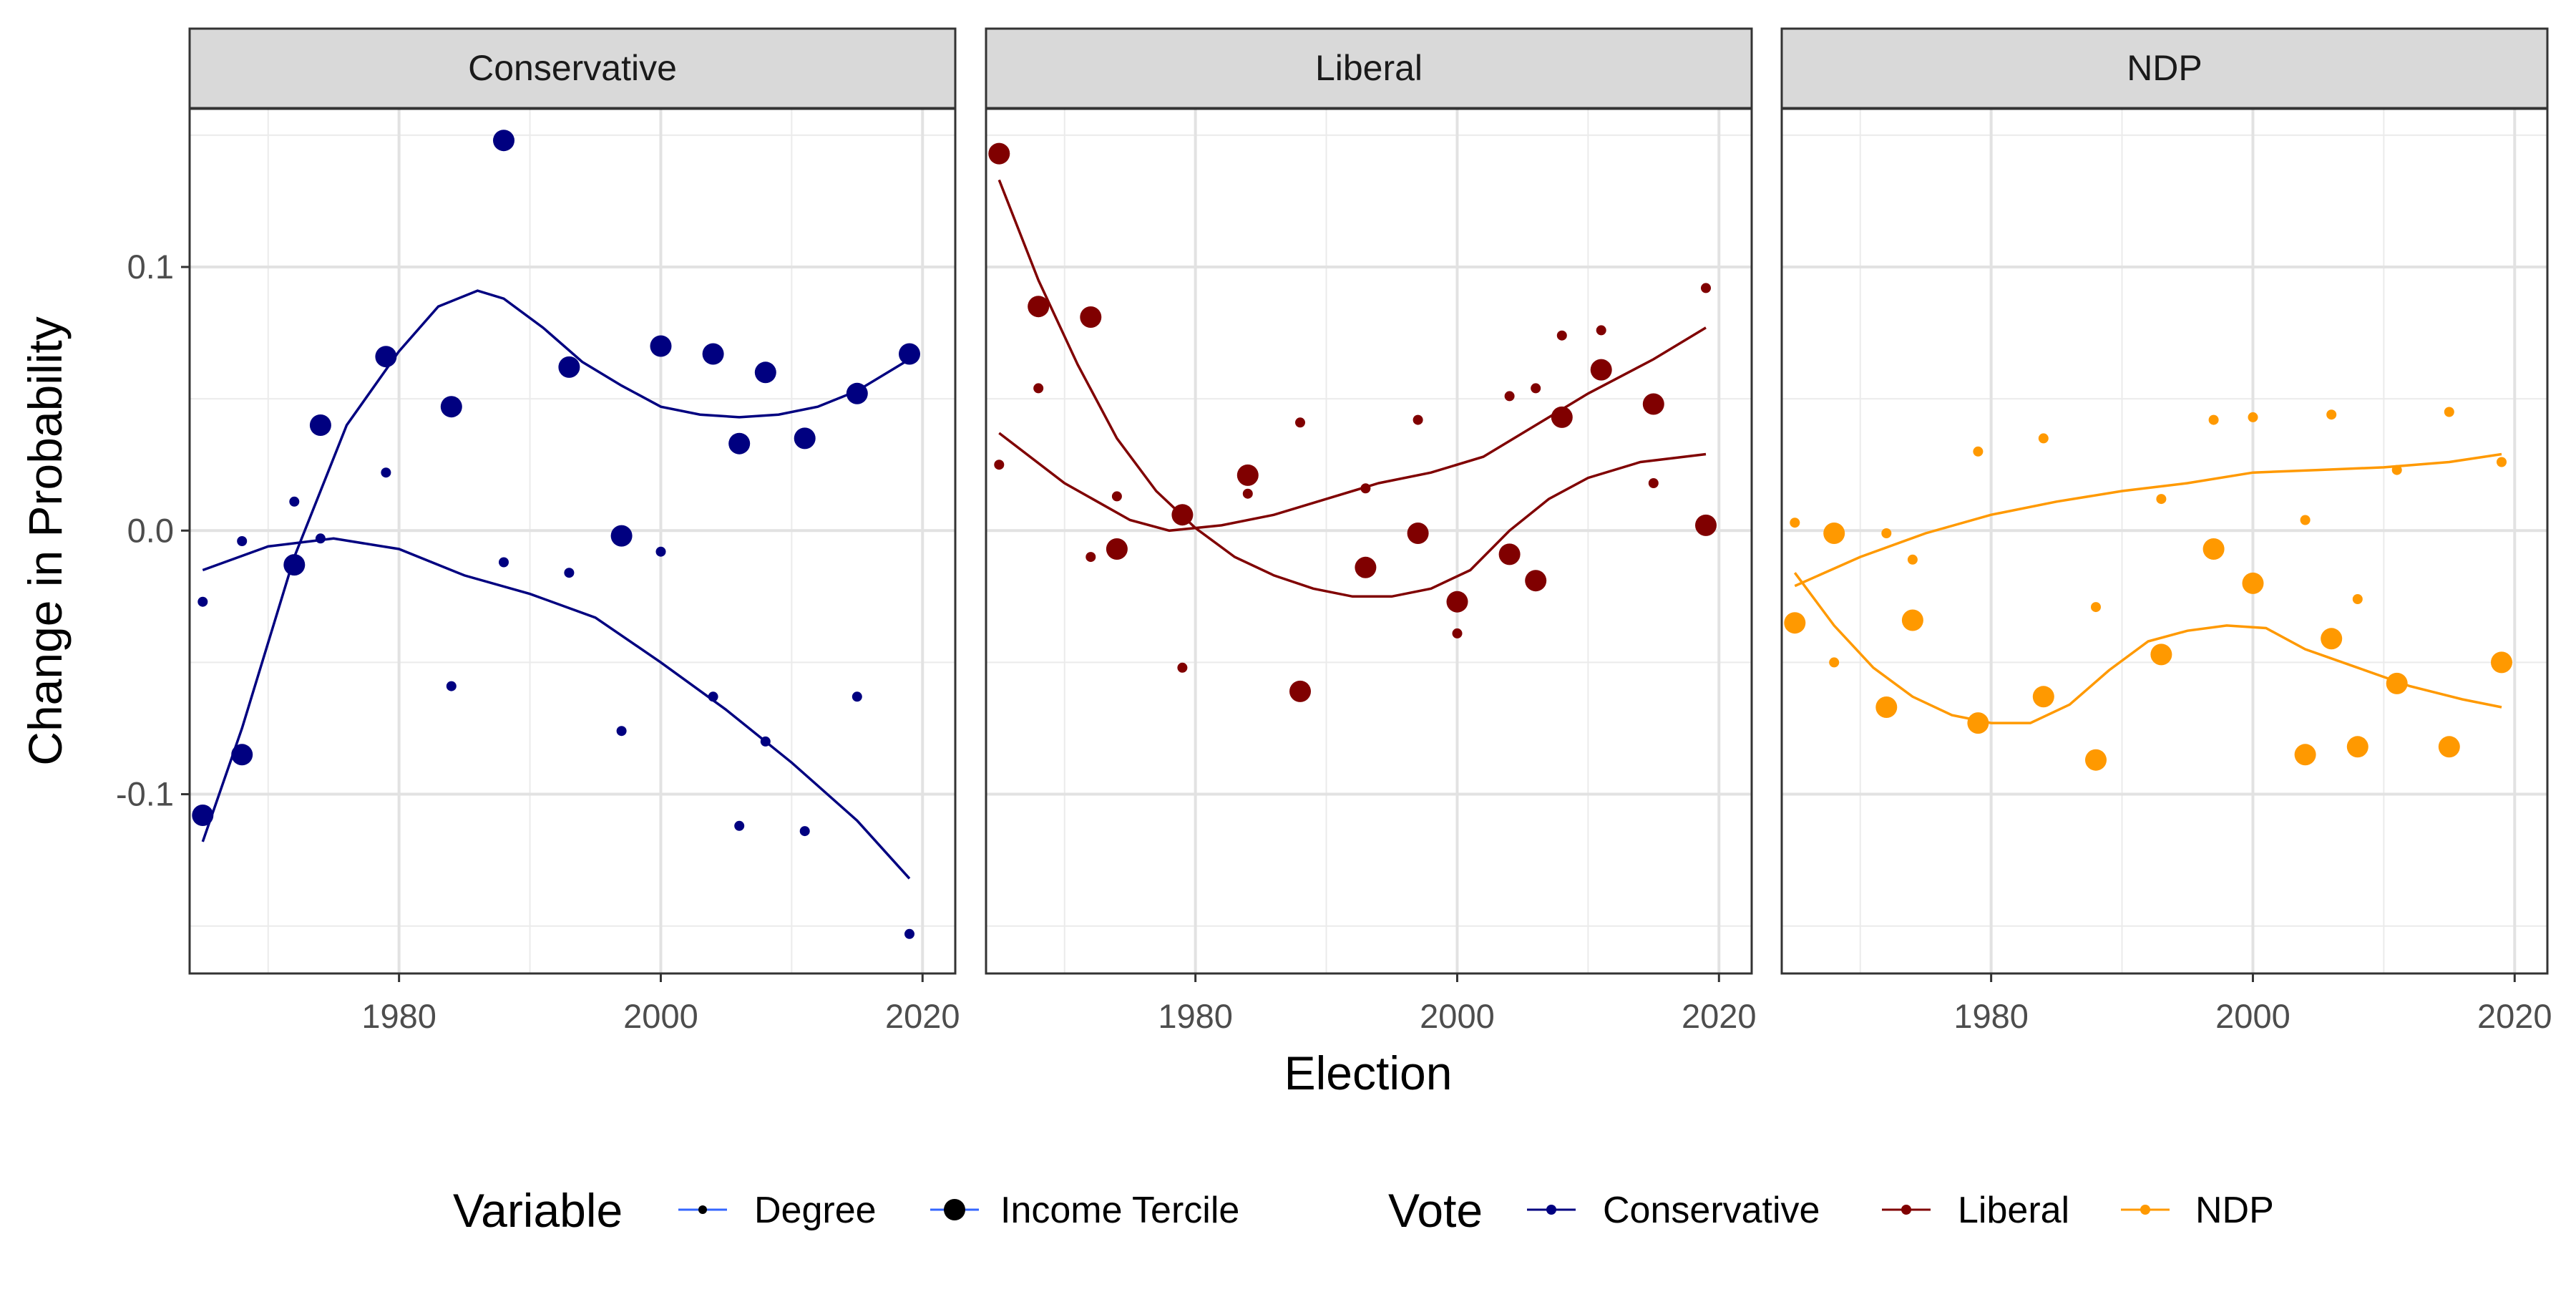 The width and height of the screenshot is (2576, 1292). I want to click on legend-label-ndp: NDP, so click(2234, 1210).